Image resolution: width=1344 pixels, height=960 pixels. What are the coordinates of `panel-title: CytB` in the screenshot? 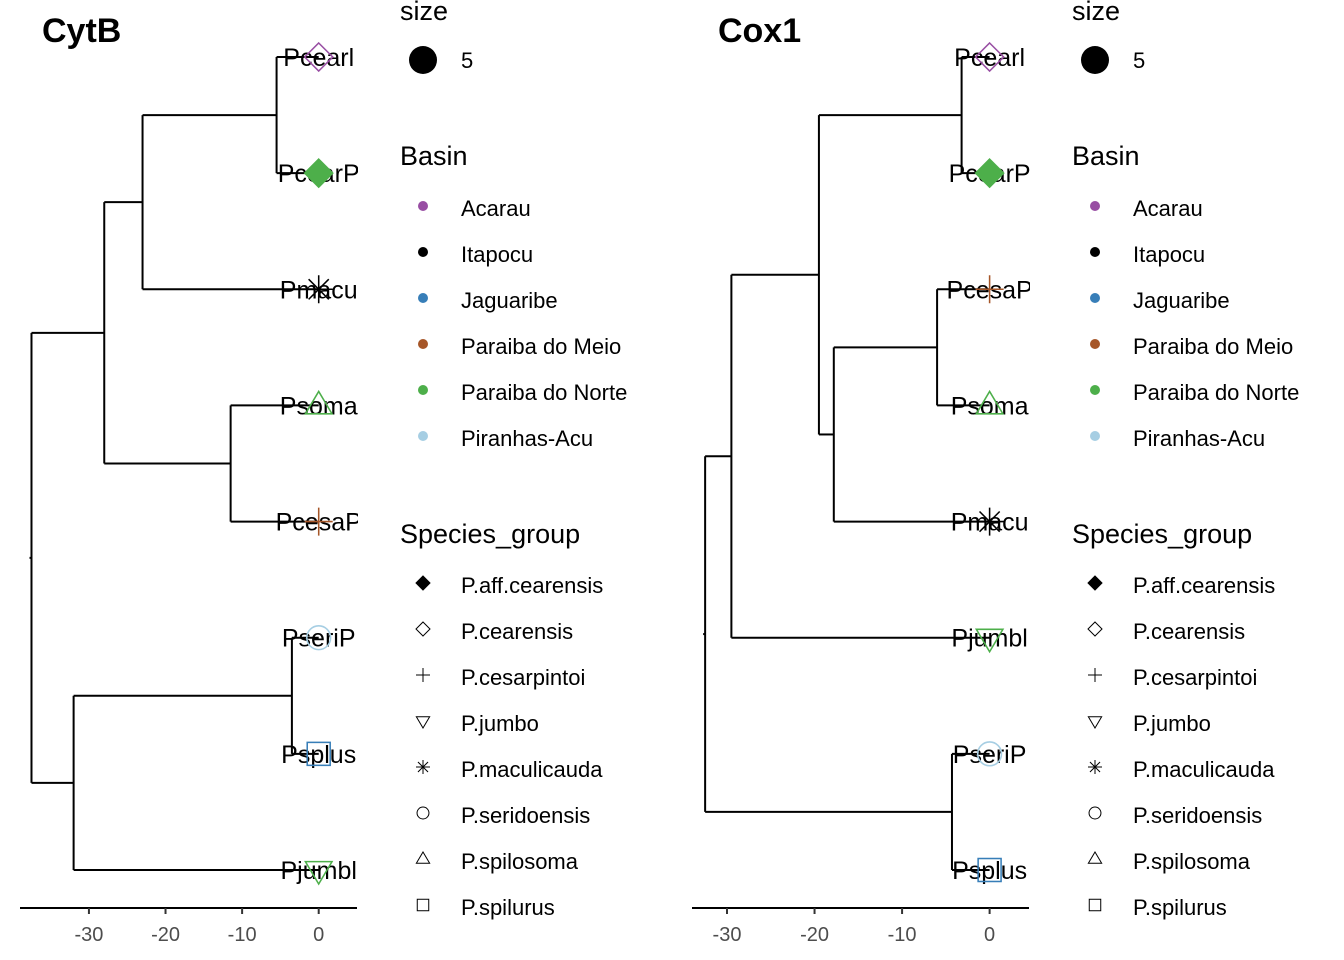 It's located at (81, 31).